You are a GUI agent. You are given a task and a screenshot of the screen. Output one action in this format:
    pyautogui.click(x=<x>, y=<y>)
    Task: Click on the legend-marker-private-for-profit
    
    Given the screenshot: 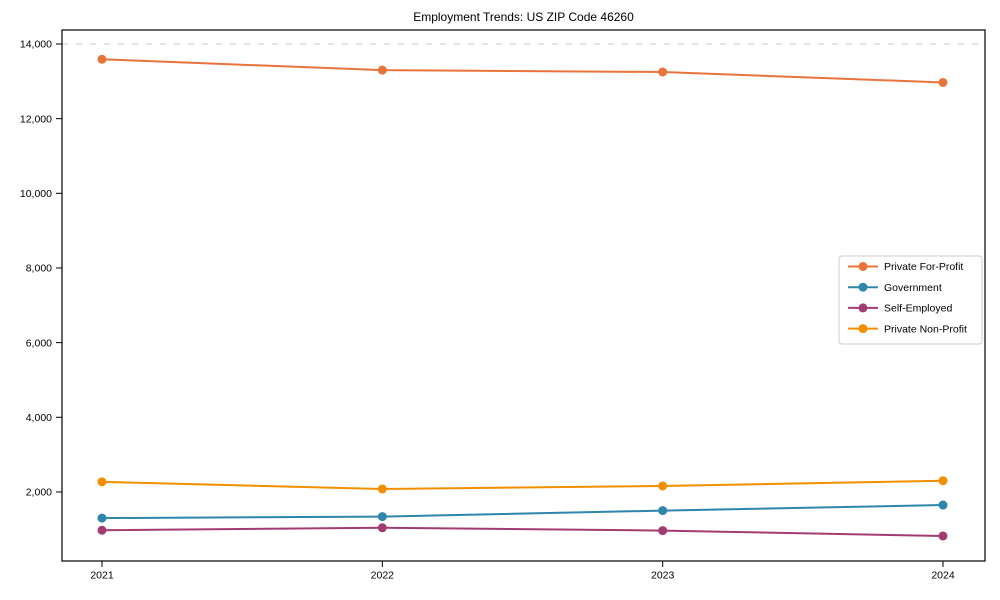 What is the action you would take?
    pyautogui.click(x=863, y=266)
    